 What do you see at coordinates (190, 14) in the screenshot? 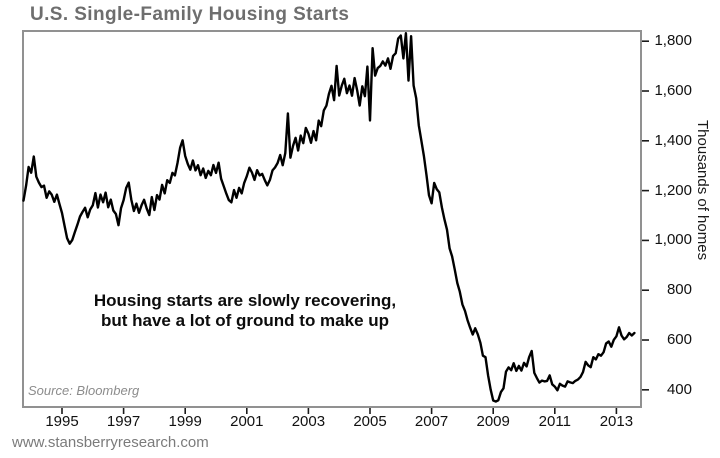
I see `page-title: U.S. Single-Family Housing Starts` at bounding box center [190, 14].